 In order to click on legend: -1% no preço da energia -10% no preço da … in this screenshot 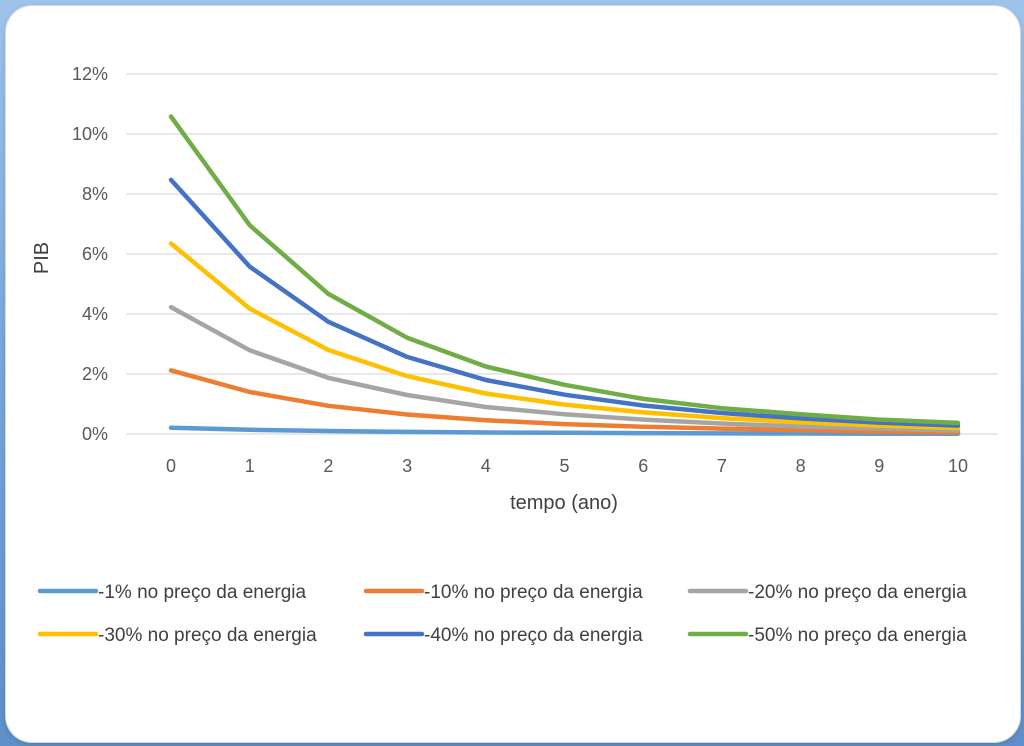, I will do `click(502, 614)`.